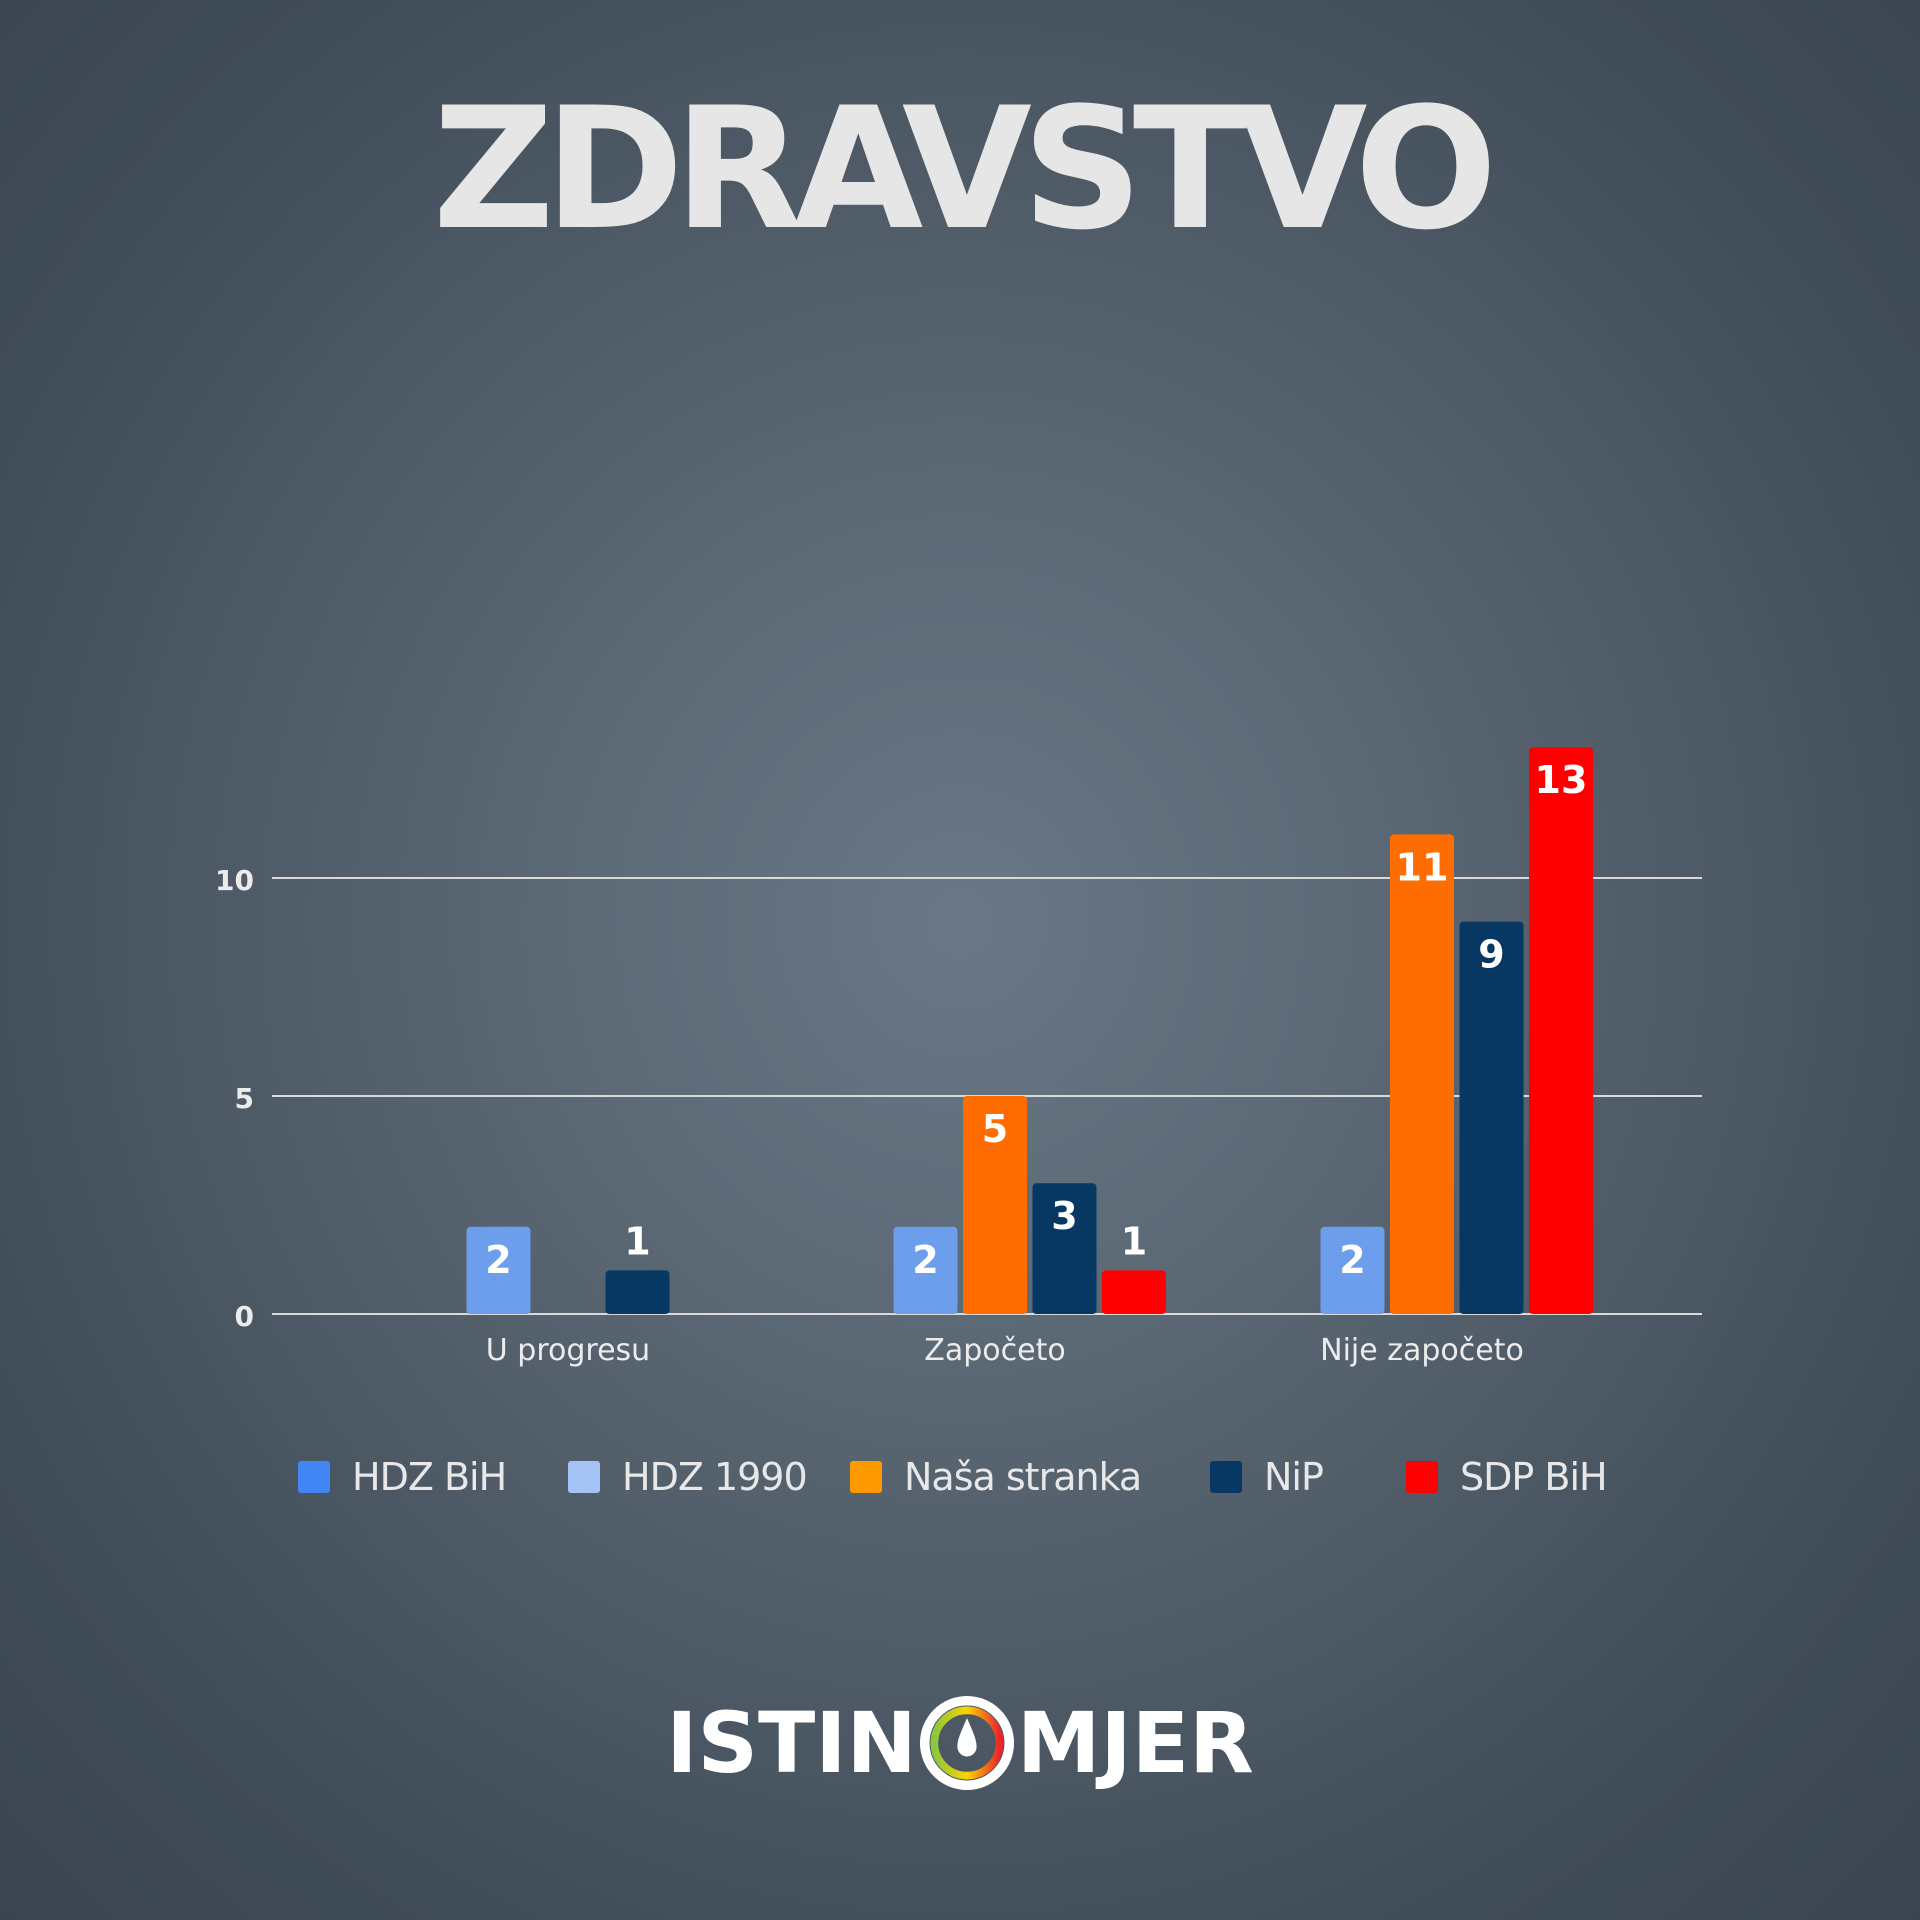 This screenshot has height=1920, width=1920. Describe the element at coordinates (1561, 780) in the screenshot. I see `data-label: 13` at that location.